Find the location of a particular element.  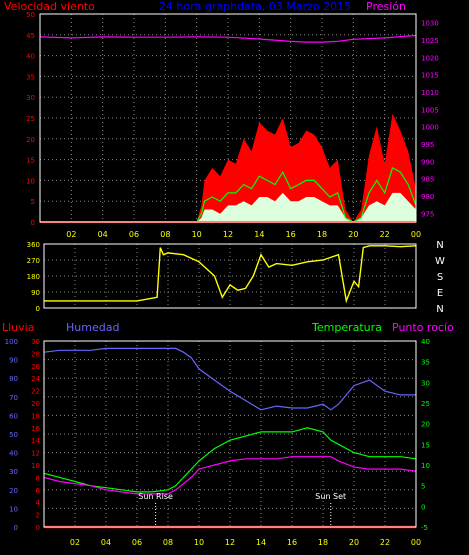

wind-axis-tick: 10 is located at coordinates (30, 181).